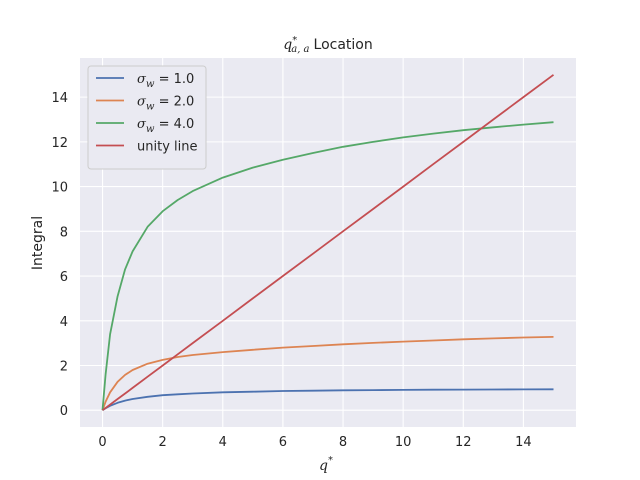 Image resolution: width=640 pixels, height=480 pixels. Describe the element at coordinates (64, 367) in the screenshot. I see `y-tick-label: 2` at that location.